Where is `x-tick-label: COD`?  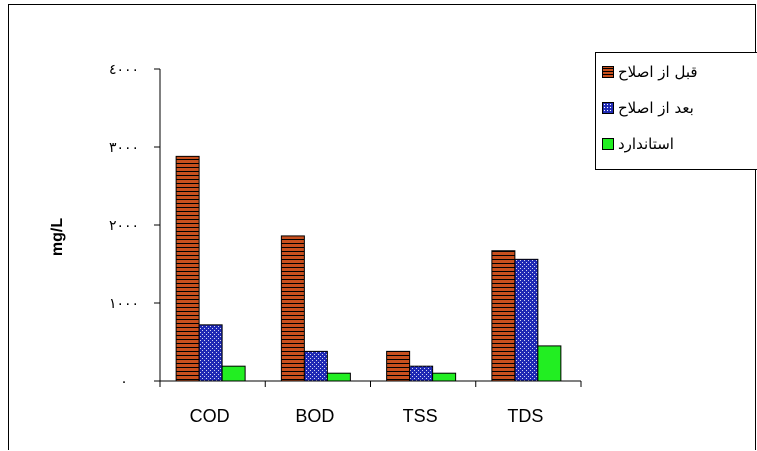
x-tick-label: COD is located at coordinates (210, 416).